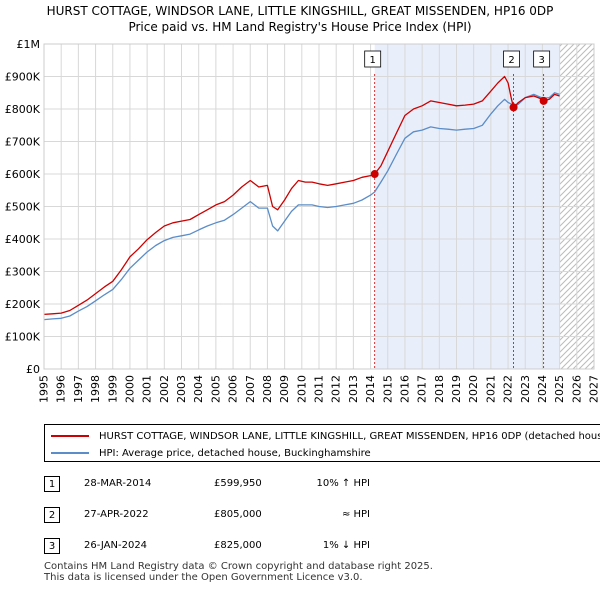  What do you see at coordinates (95, 389) in the screenshot?
I see `x-tick-label: 1998` at bounding box center [95, 389].